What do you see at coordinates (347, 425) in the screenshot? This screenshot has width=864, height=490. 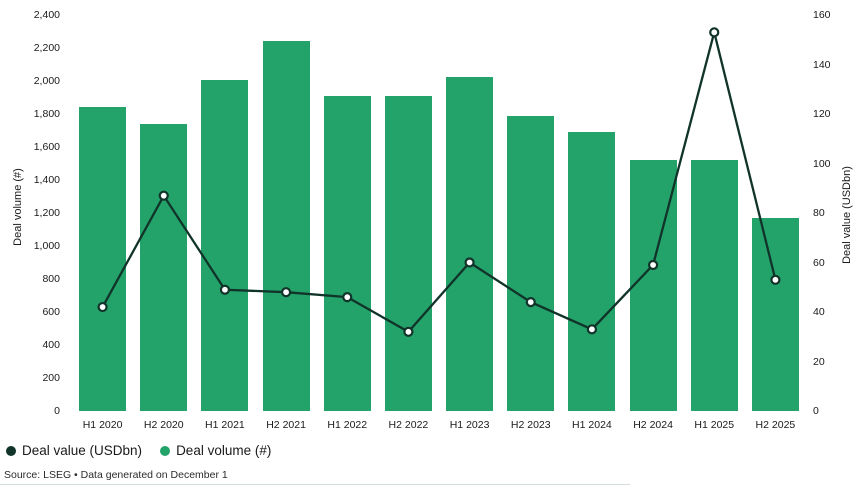 I see `x-axis-label: H1 2022` at bounding box center [347, 425].